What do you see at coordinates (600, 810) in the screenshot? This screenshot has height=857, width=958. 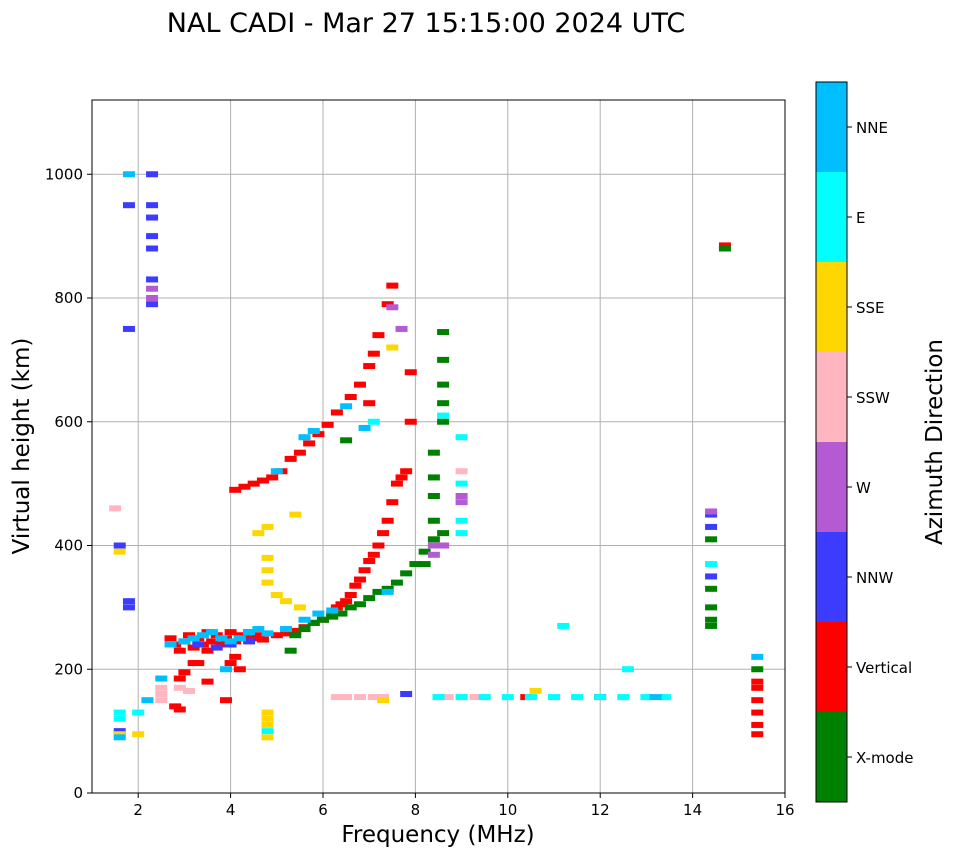 I see `x-tick-label: 12` at bounding box center [600, 810].